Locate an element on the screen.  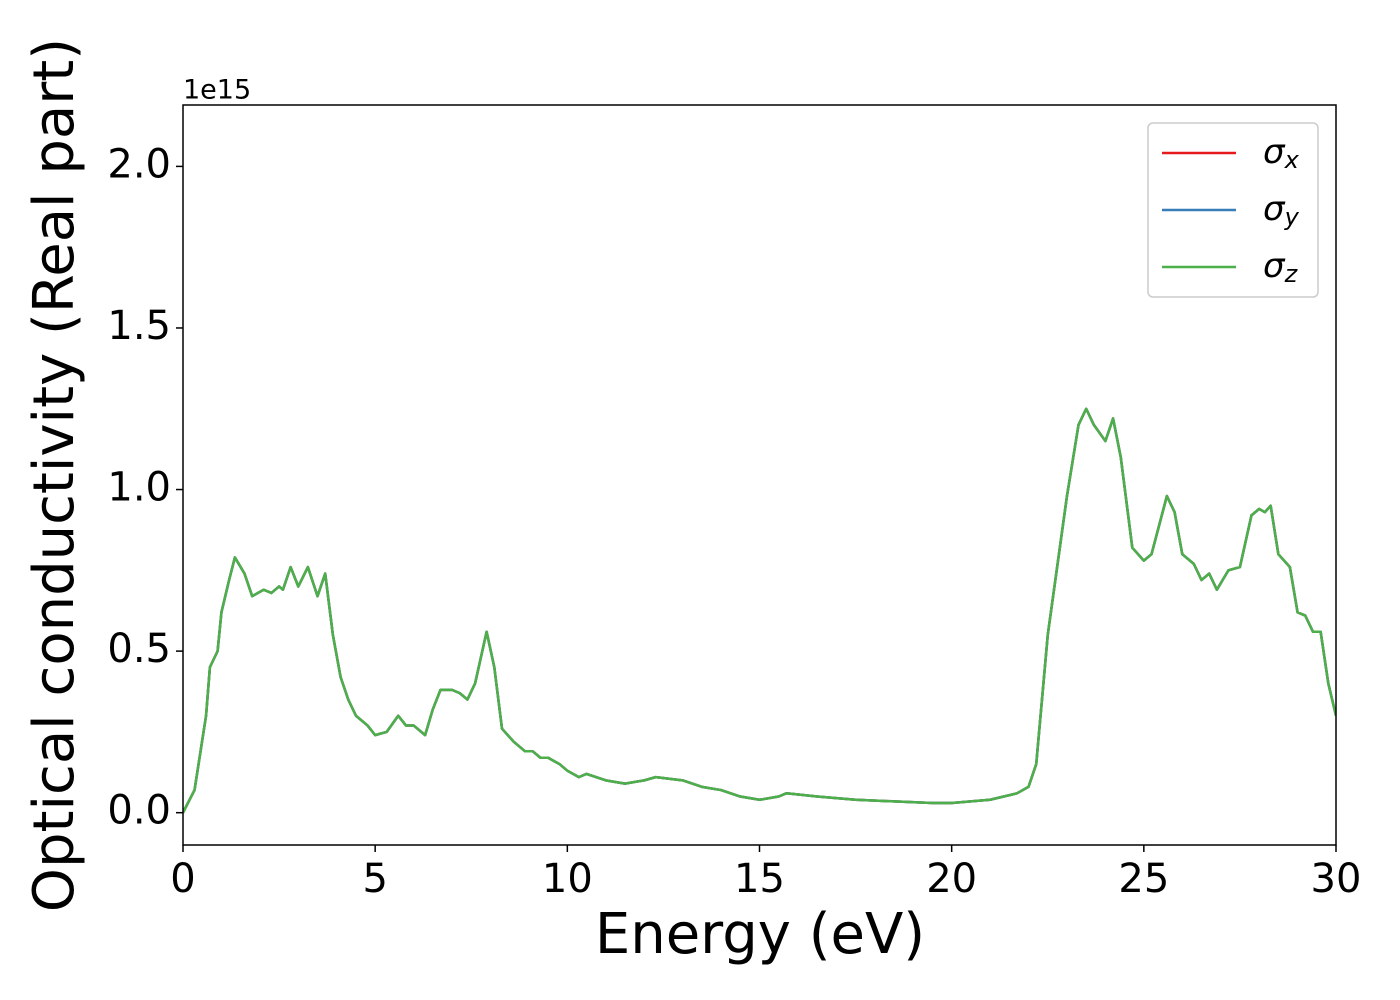
legend-label: σx is located at coordinates (1281, 153).